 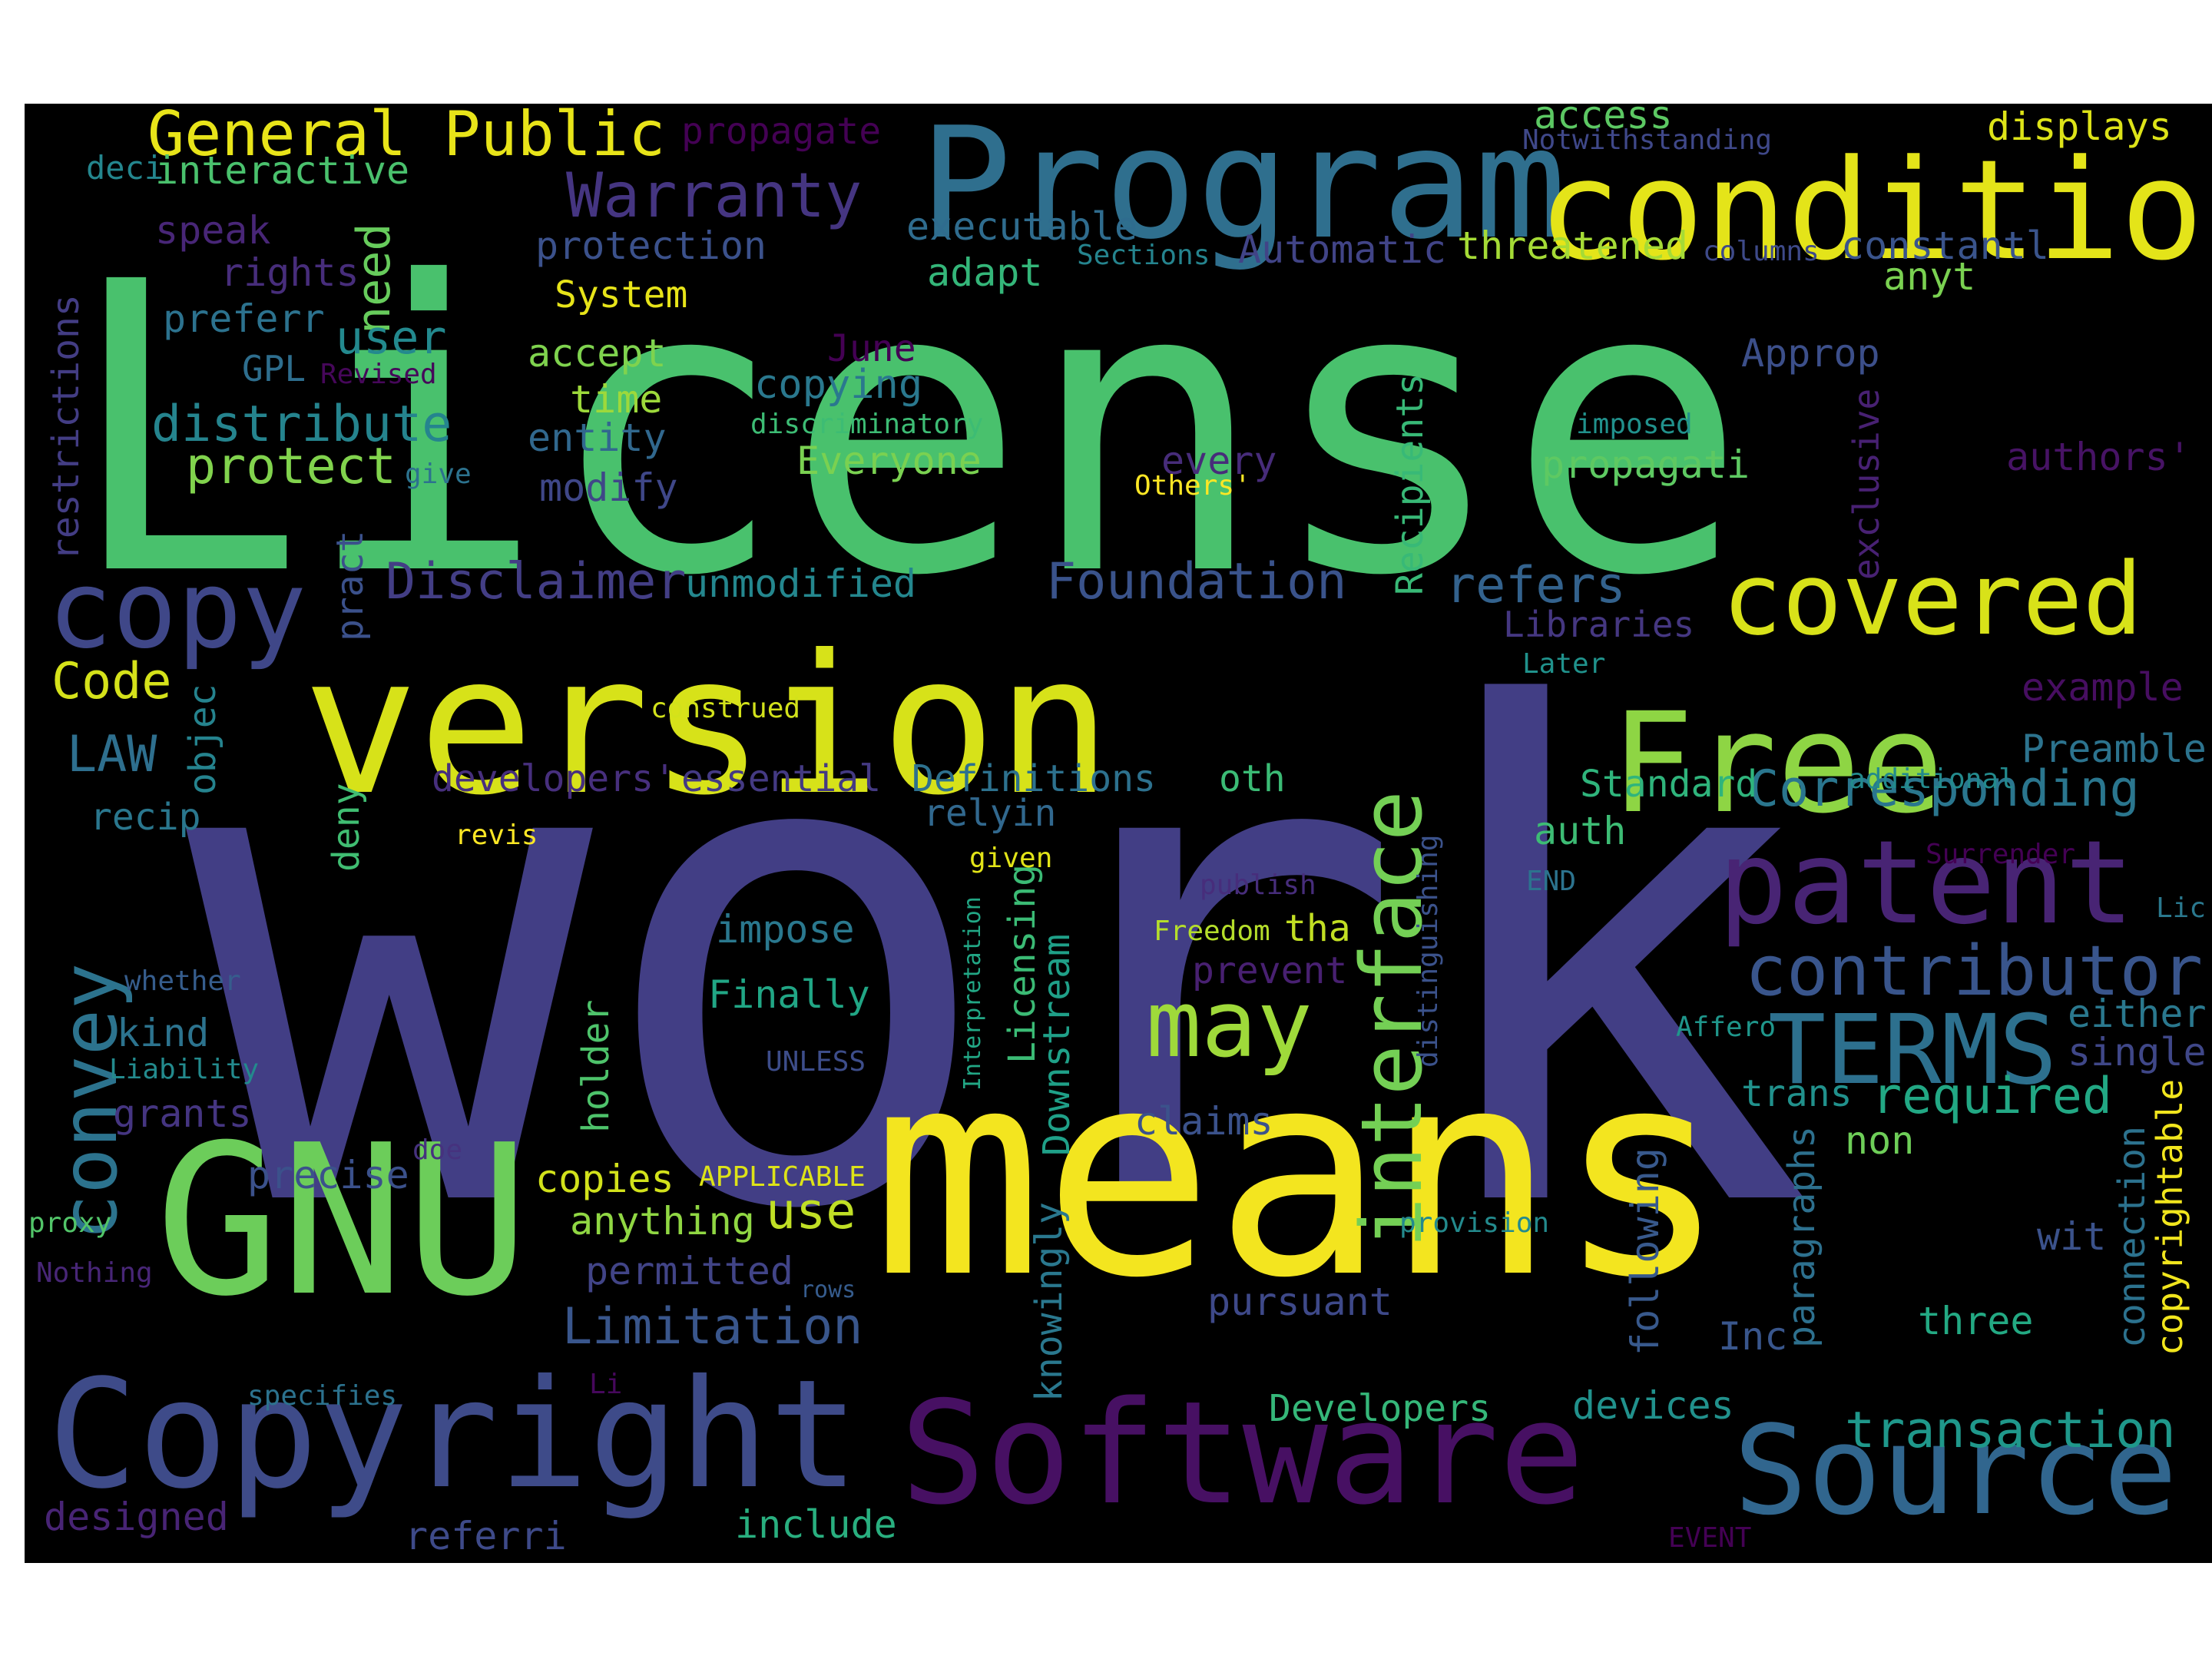 What do you see at coordinates (713, 1327) in the screenshot?
I see `word-limitation: Limitation` at bounding box center [713, 1327].